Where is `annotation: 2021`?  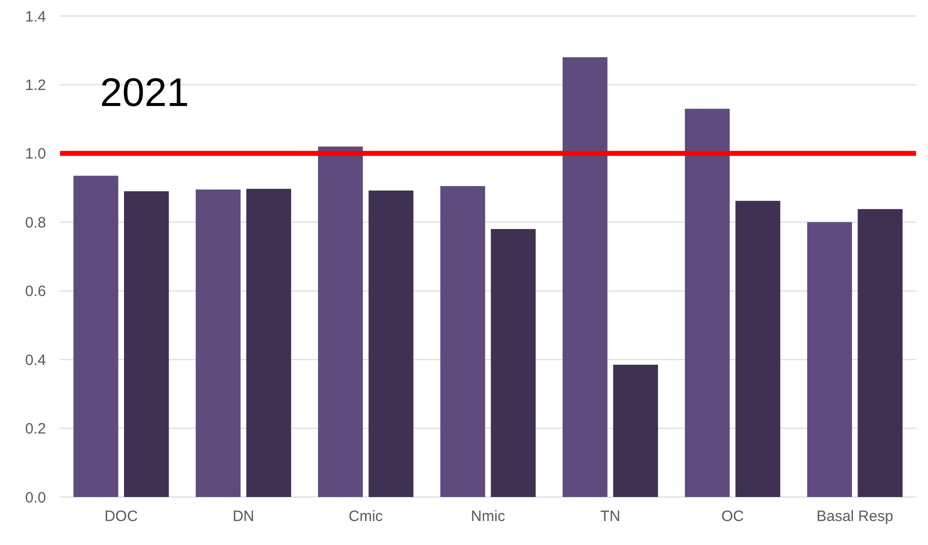 annotation: 2021 is located at coordinates (144, 93).